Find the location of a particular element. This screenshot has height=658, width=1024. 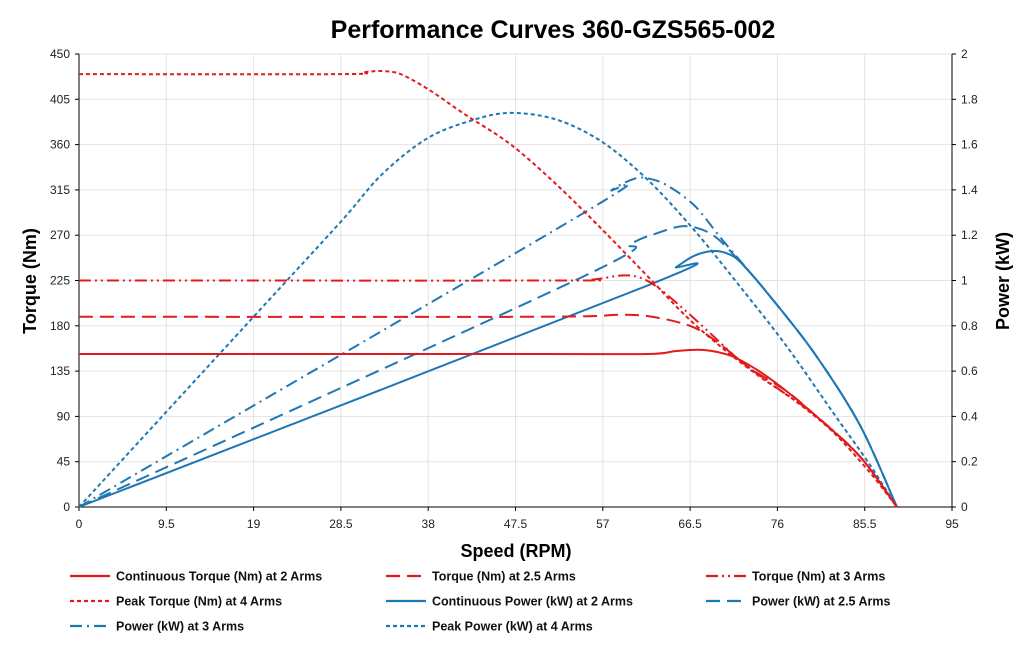

y2-tick-label: 0.2 is located at coordinates (969, 462).